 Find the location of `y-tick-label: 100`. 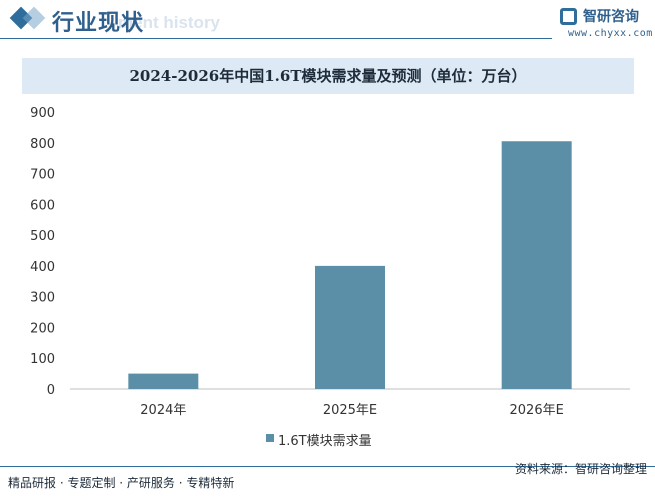

y-tick-label: 100 is located at coordinates (42, 359).